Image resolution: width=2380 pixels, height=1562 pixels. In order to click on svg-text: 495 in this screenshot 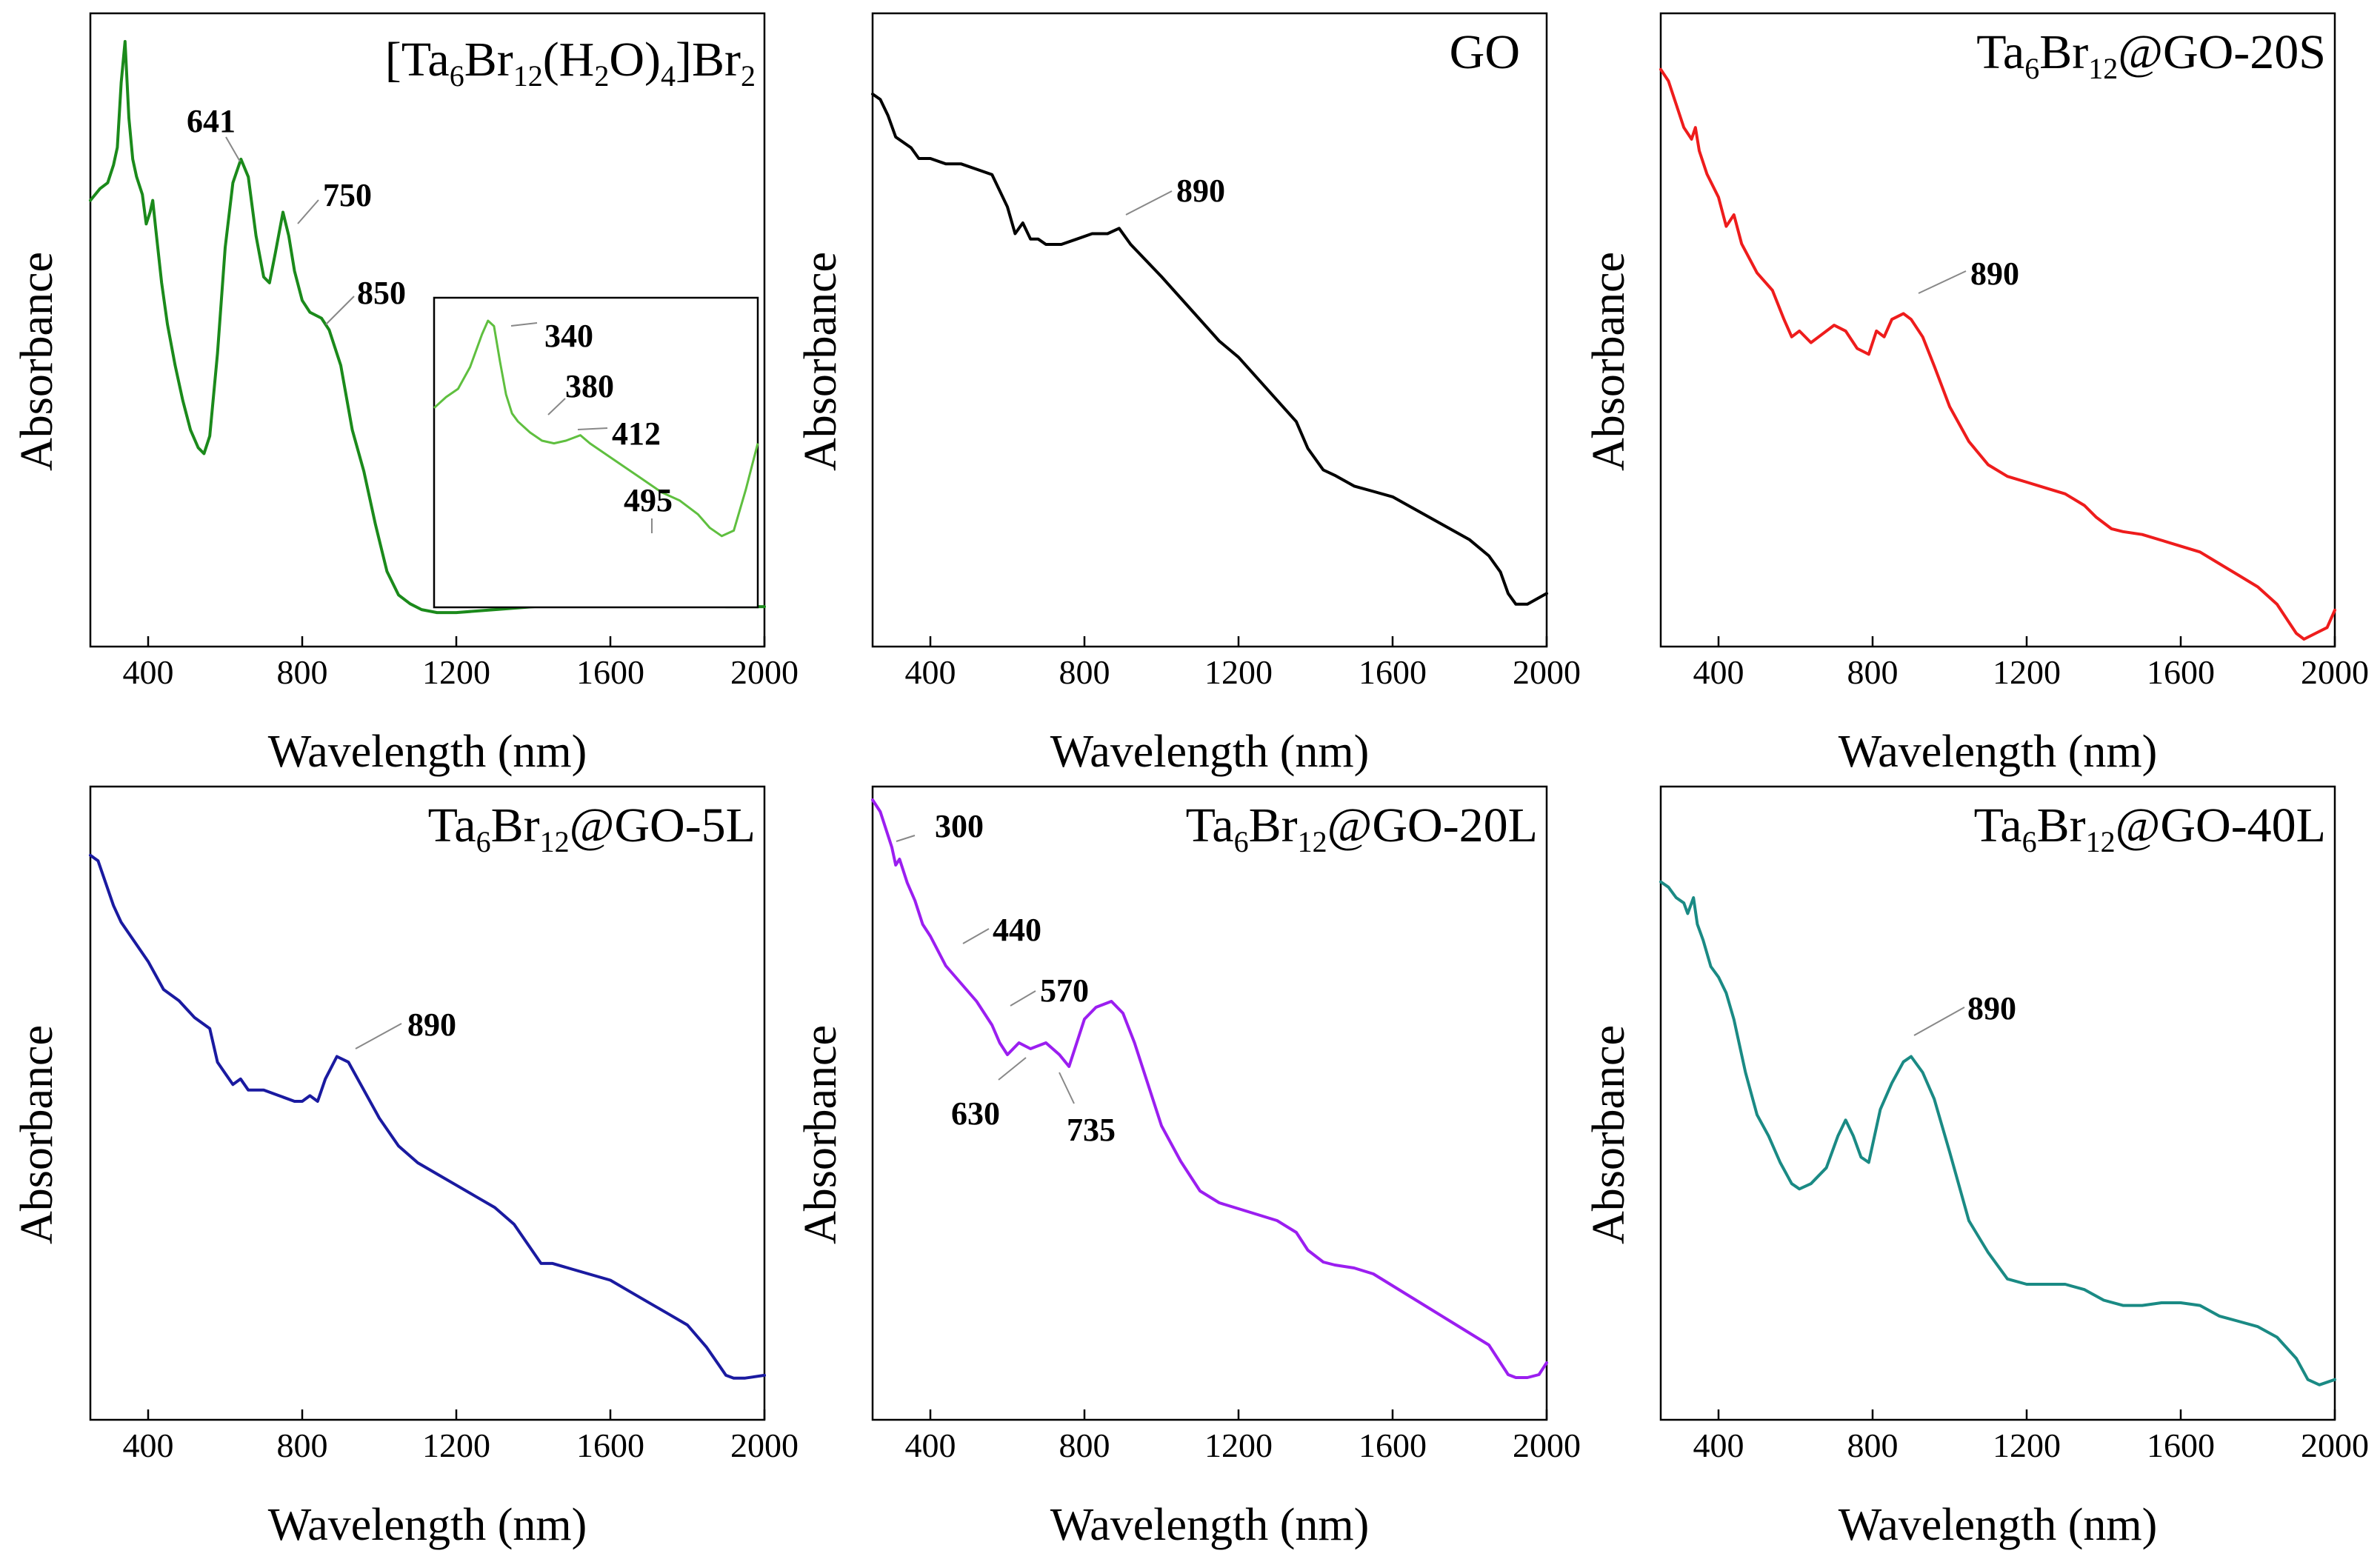, I will do `click(648, 500)`.